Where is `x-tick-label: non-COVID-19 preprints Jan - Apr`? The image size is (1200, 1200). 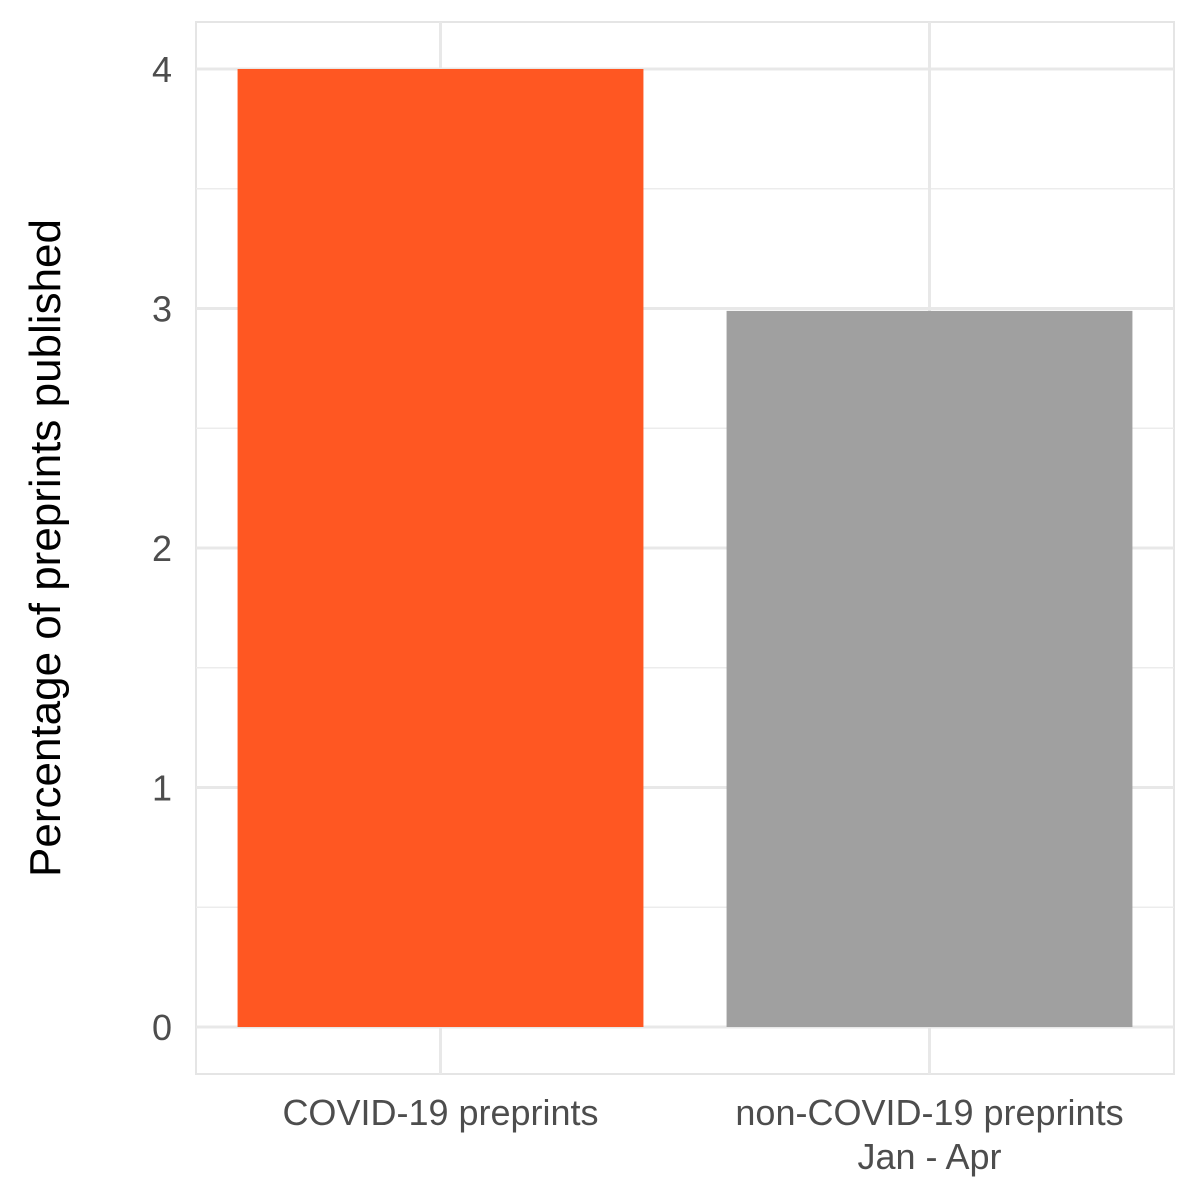 x-tick-label: non-COVID-19 preprints Jan - Apr is located at coordinates (929, 1134).